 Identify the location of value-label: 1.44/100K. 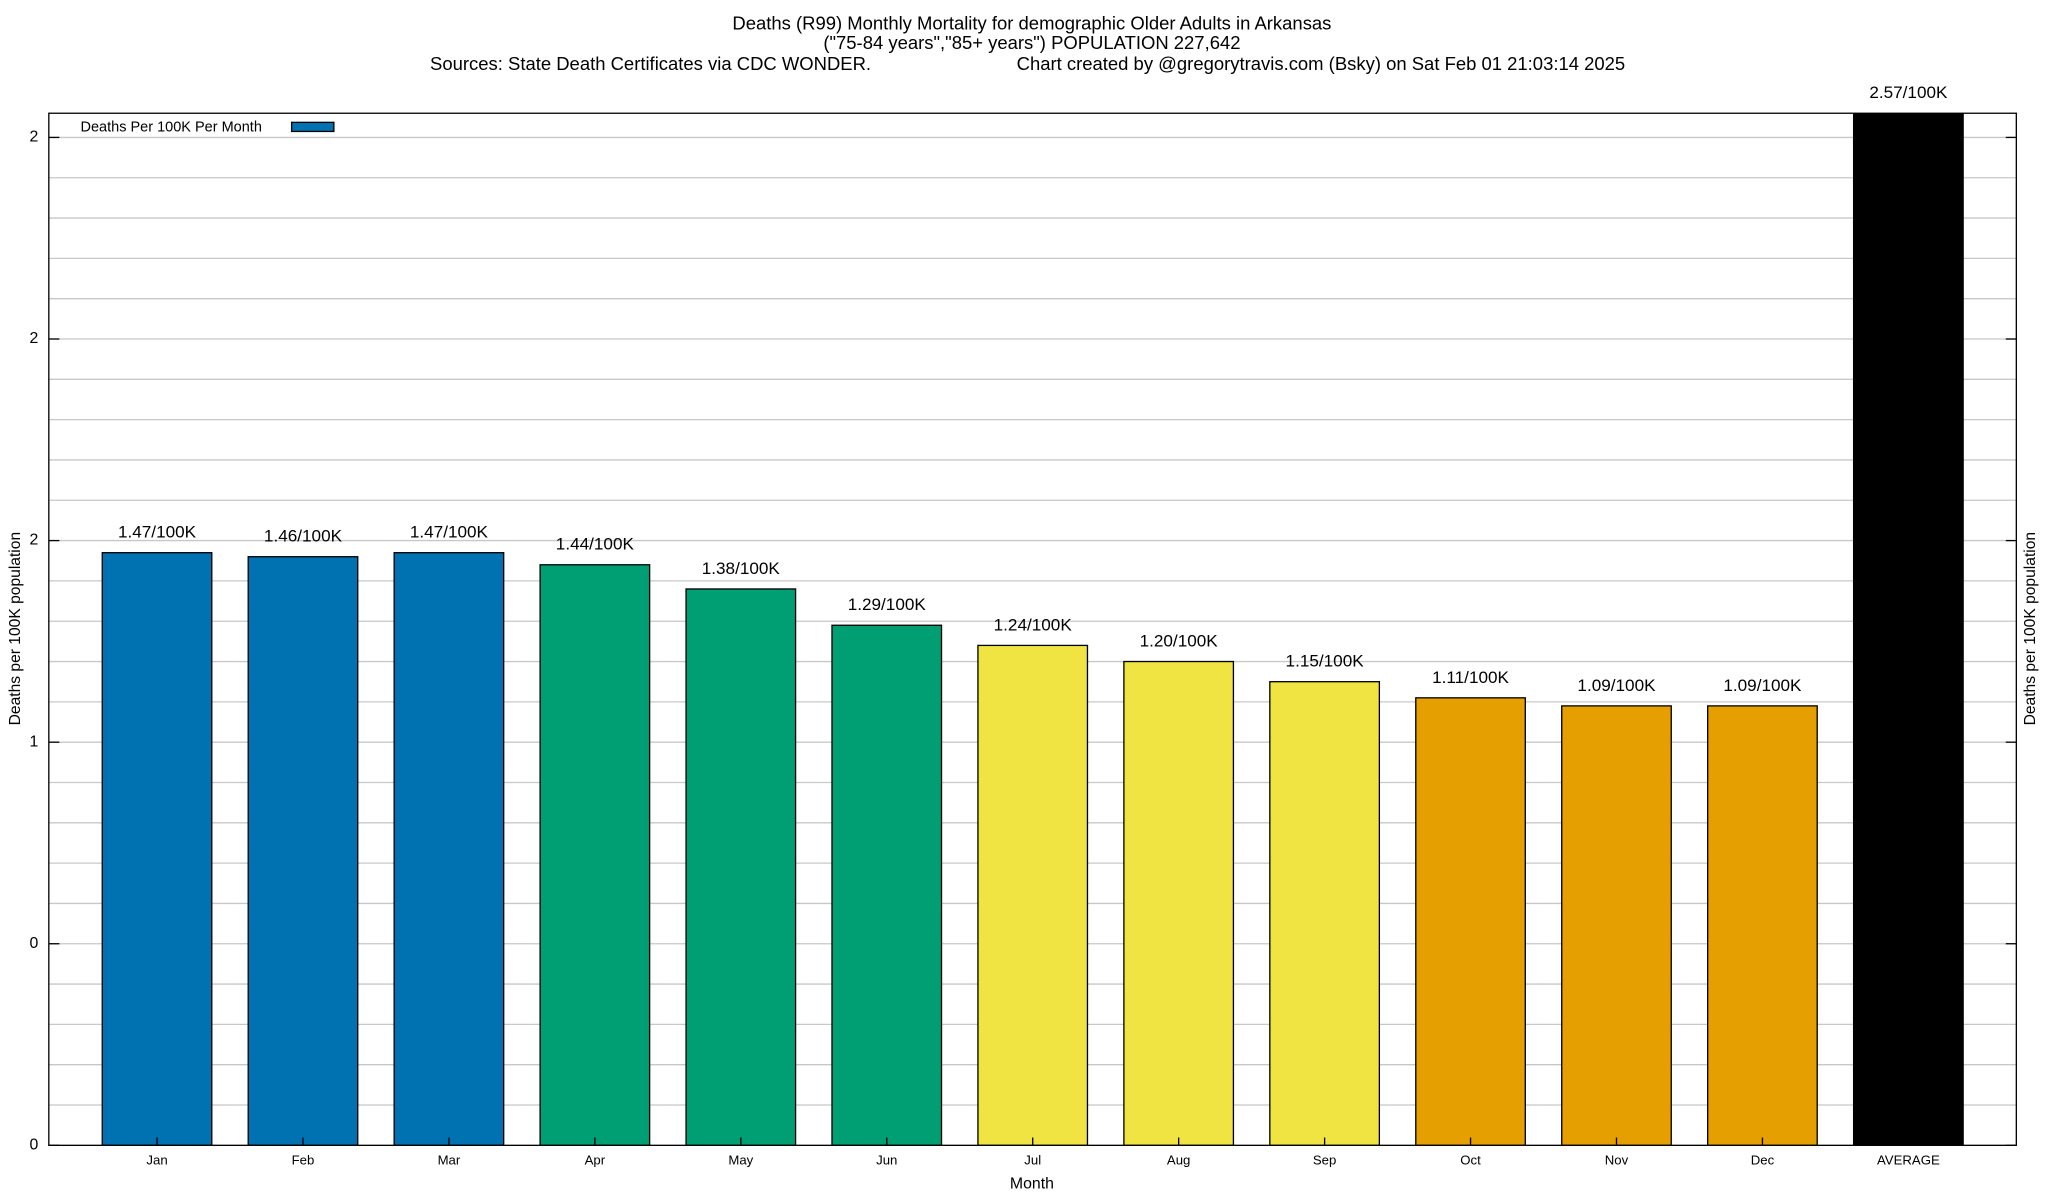
(595, 544).